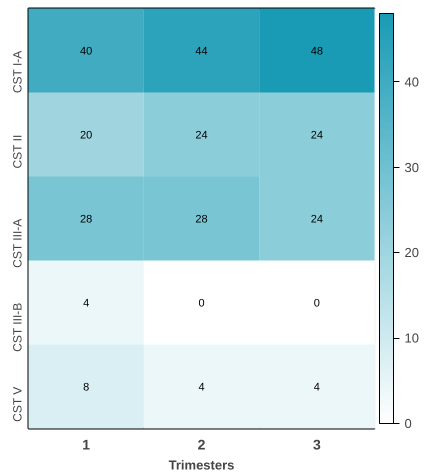 Image resolution: width=426 pixels, height=475 pixels. I want to click on color-bar-label: 10, so click(411, 338).